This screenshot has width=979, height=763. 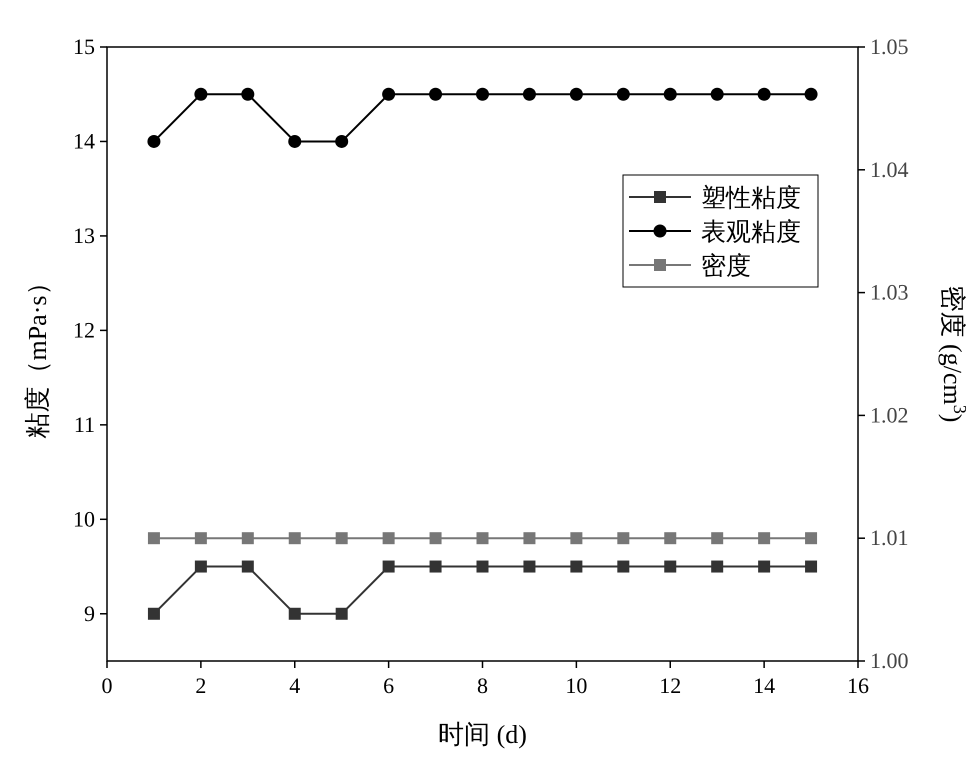 I want to click on x-tick-label: 12, so click(x=670, y=685).